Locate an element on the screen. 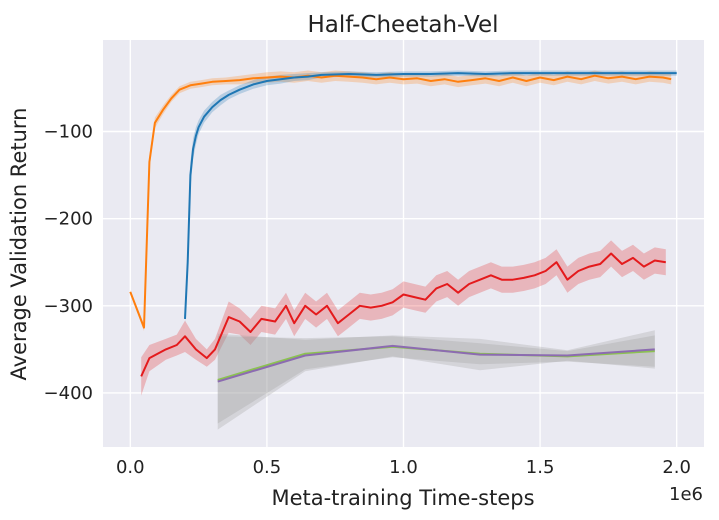 The image size is (719, 520). x-tick-label: 0.5 is located at coordinates (267, 467).